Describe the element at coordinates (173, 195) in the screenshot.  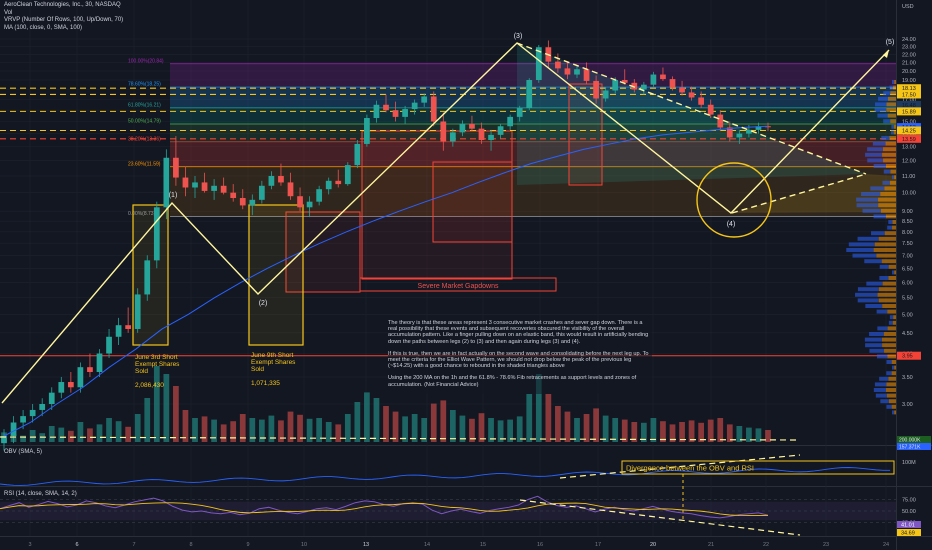
I see `wave-label: (1)` at that location.